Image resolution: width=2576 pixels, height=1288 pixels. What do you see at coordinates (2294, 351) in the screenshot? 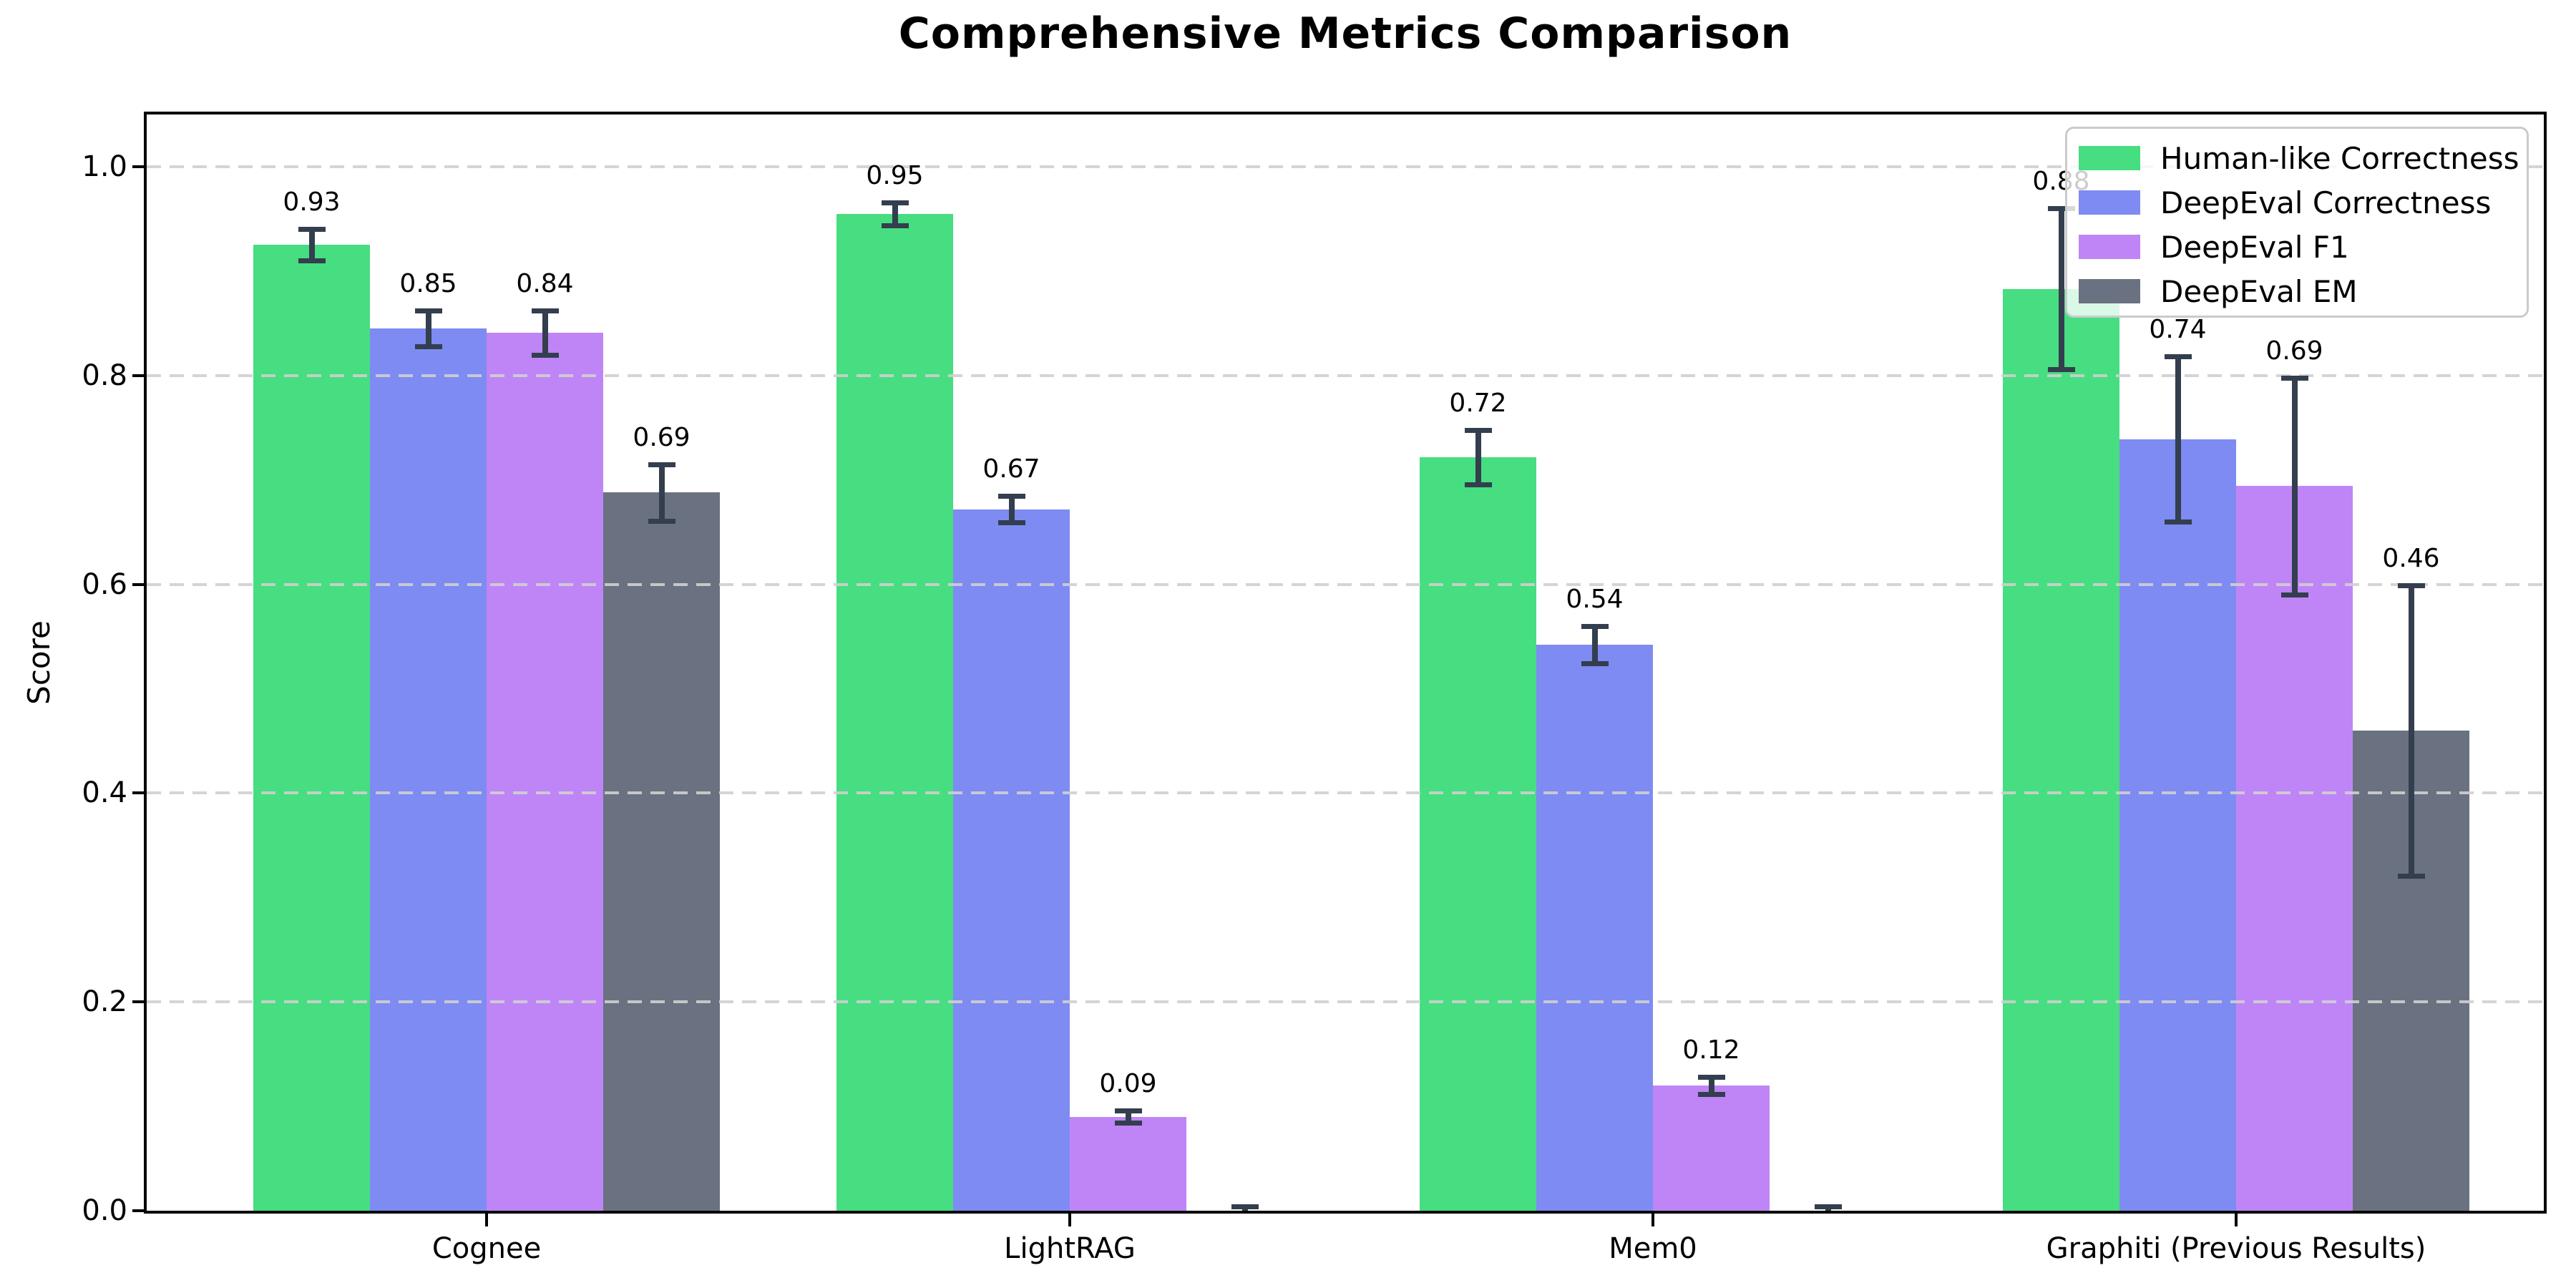
I see `bar-value-label-graphiti-previous-results: 0.69` at bounding box center [2294, 351].